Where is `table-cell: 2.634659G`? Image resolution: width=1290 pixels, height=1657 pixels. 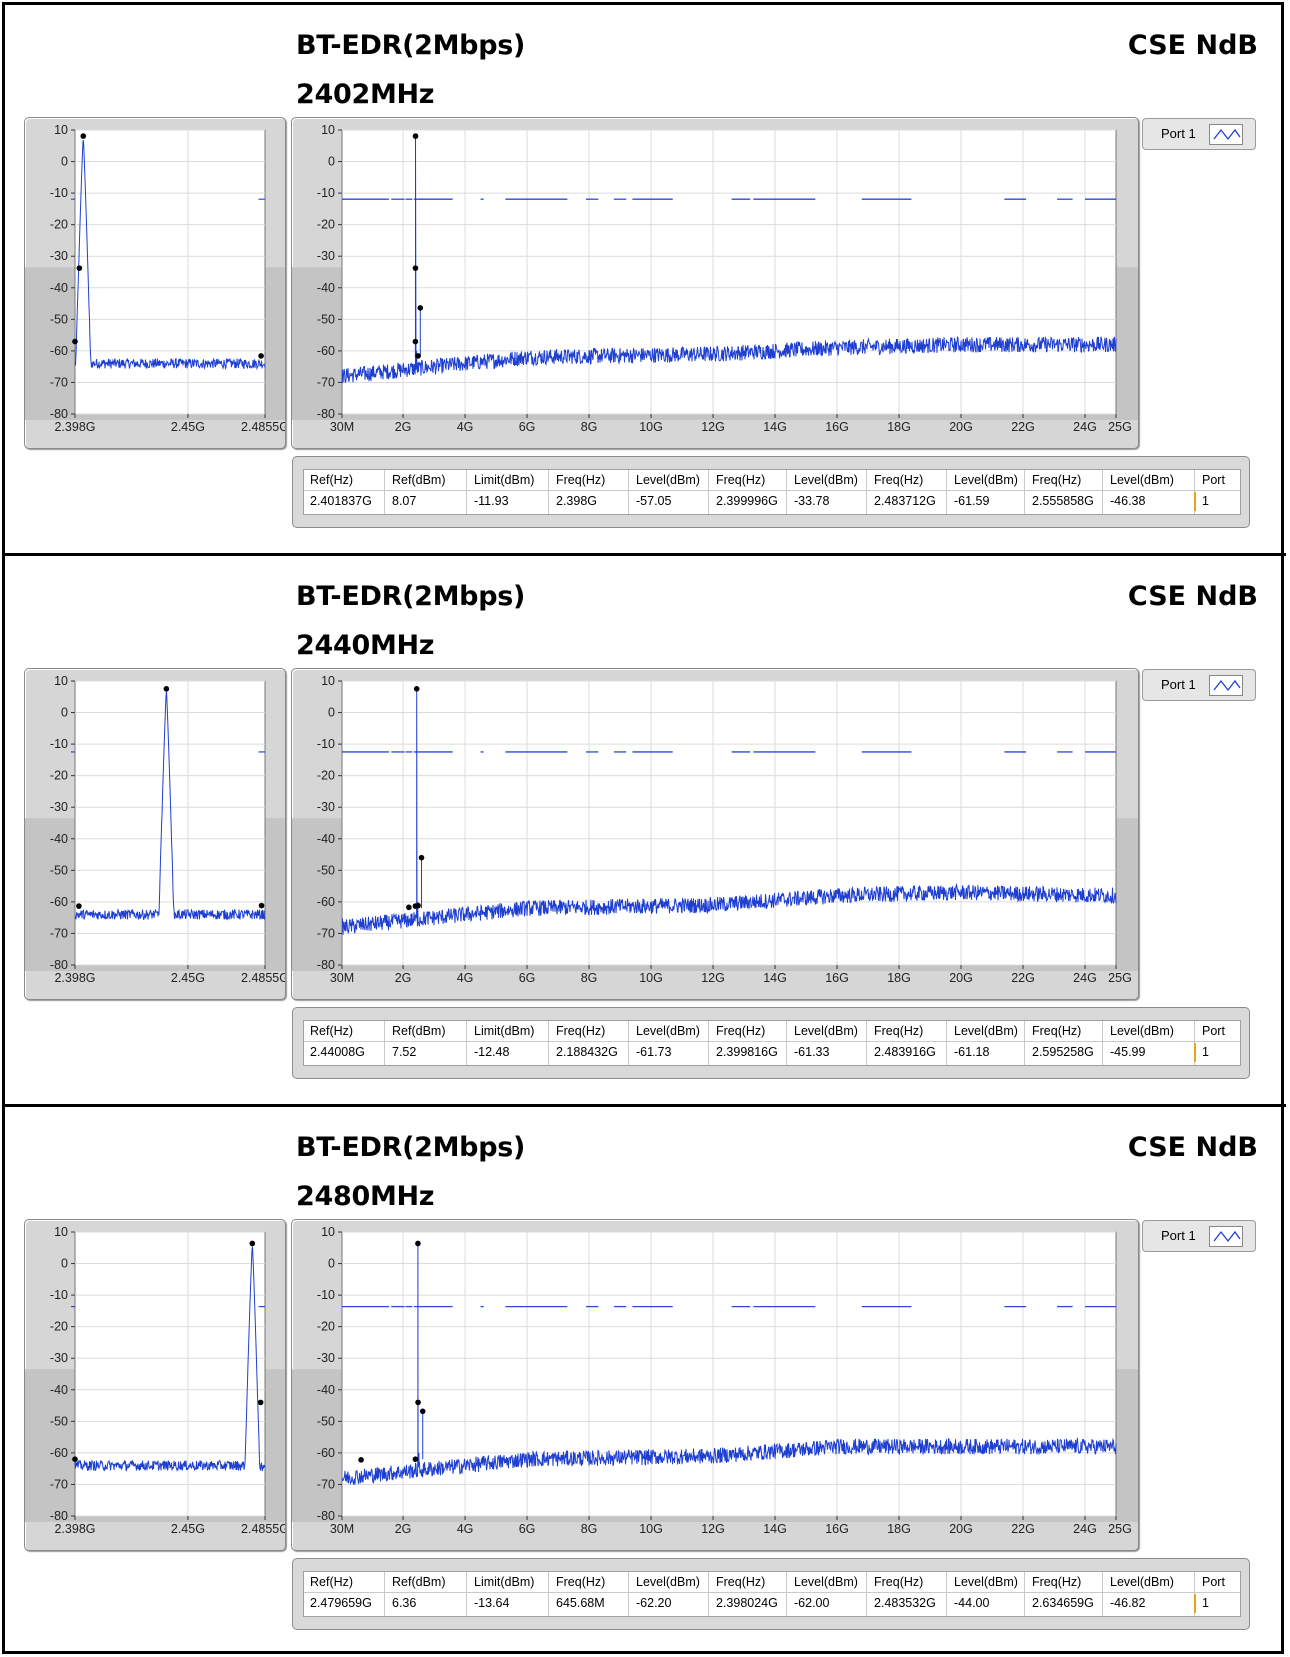
table-cell: 2.634659G is located at coordinates (1063, 1603).